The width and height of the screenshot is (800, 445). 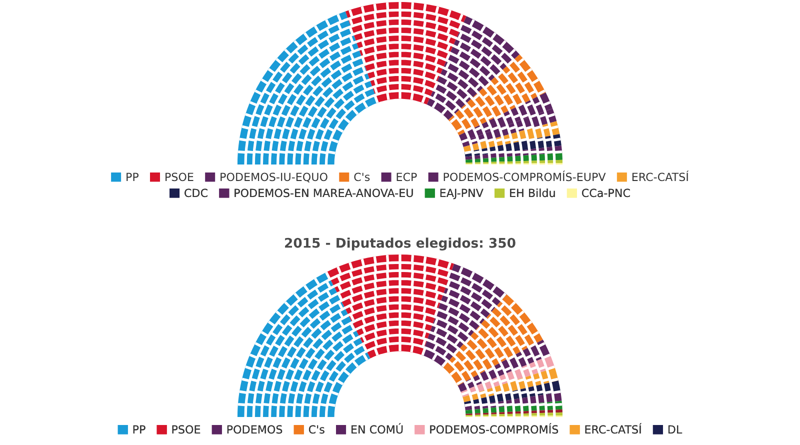 What do you see at coordinates (532, 193) in the screenshot?
I see `legend-label: EH Bildu` at bounding box center [532, 193].